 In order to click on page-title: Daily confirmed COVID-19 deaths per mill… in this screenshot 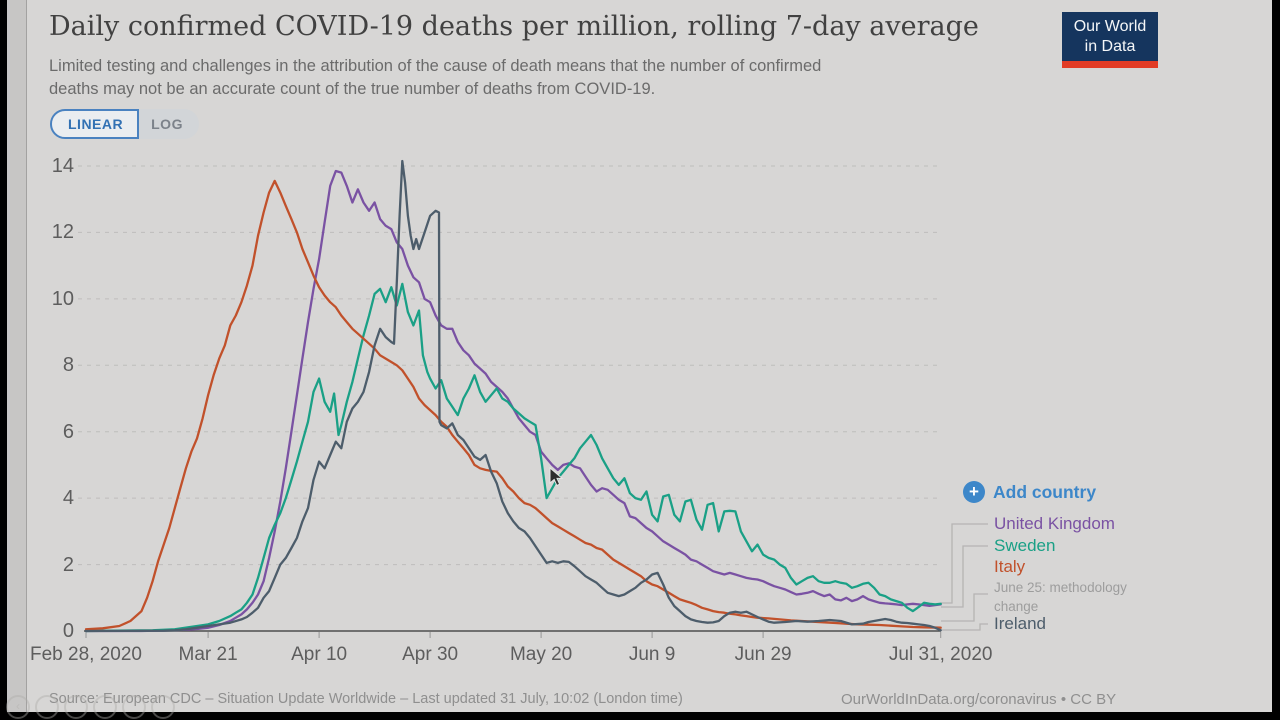, I will do `click(514, 26)`.